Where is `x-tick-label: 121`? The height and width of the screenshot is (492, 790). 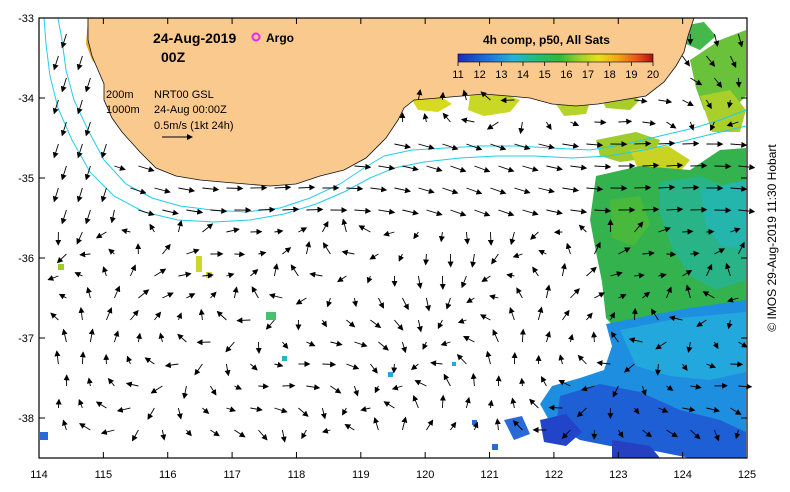 x-tick-label: 121 is located at coordinates (489, 475).